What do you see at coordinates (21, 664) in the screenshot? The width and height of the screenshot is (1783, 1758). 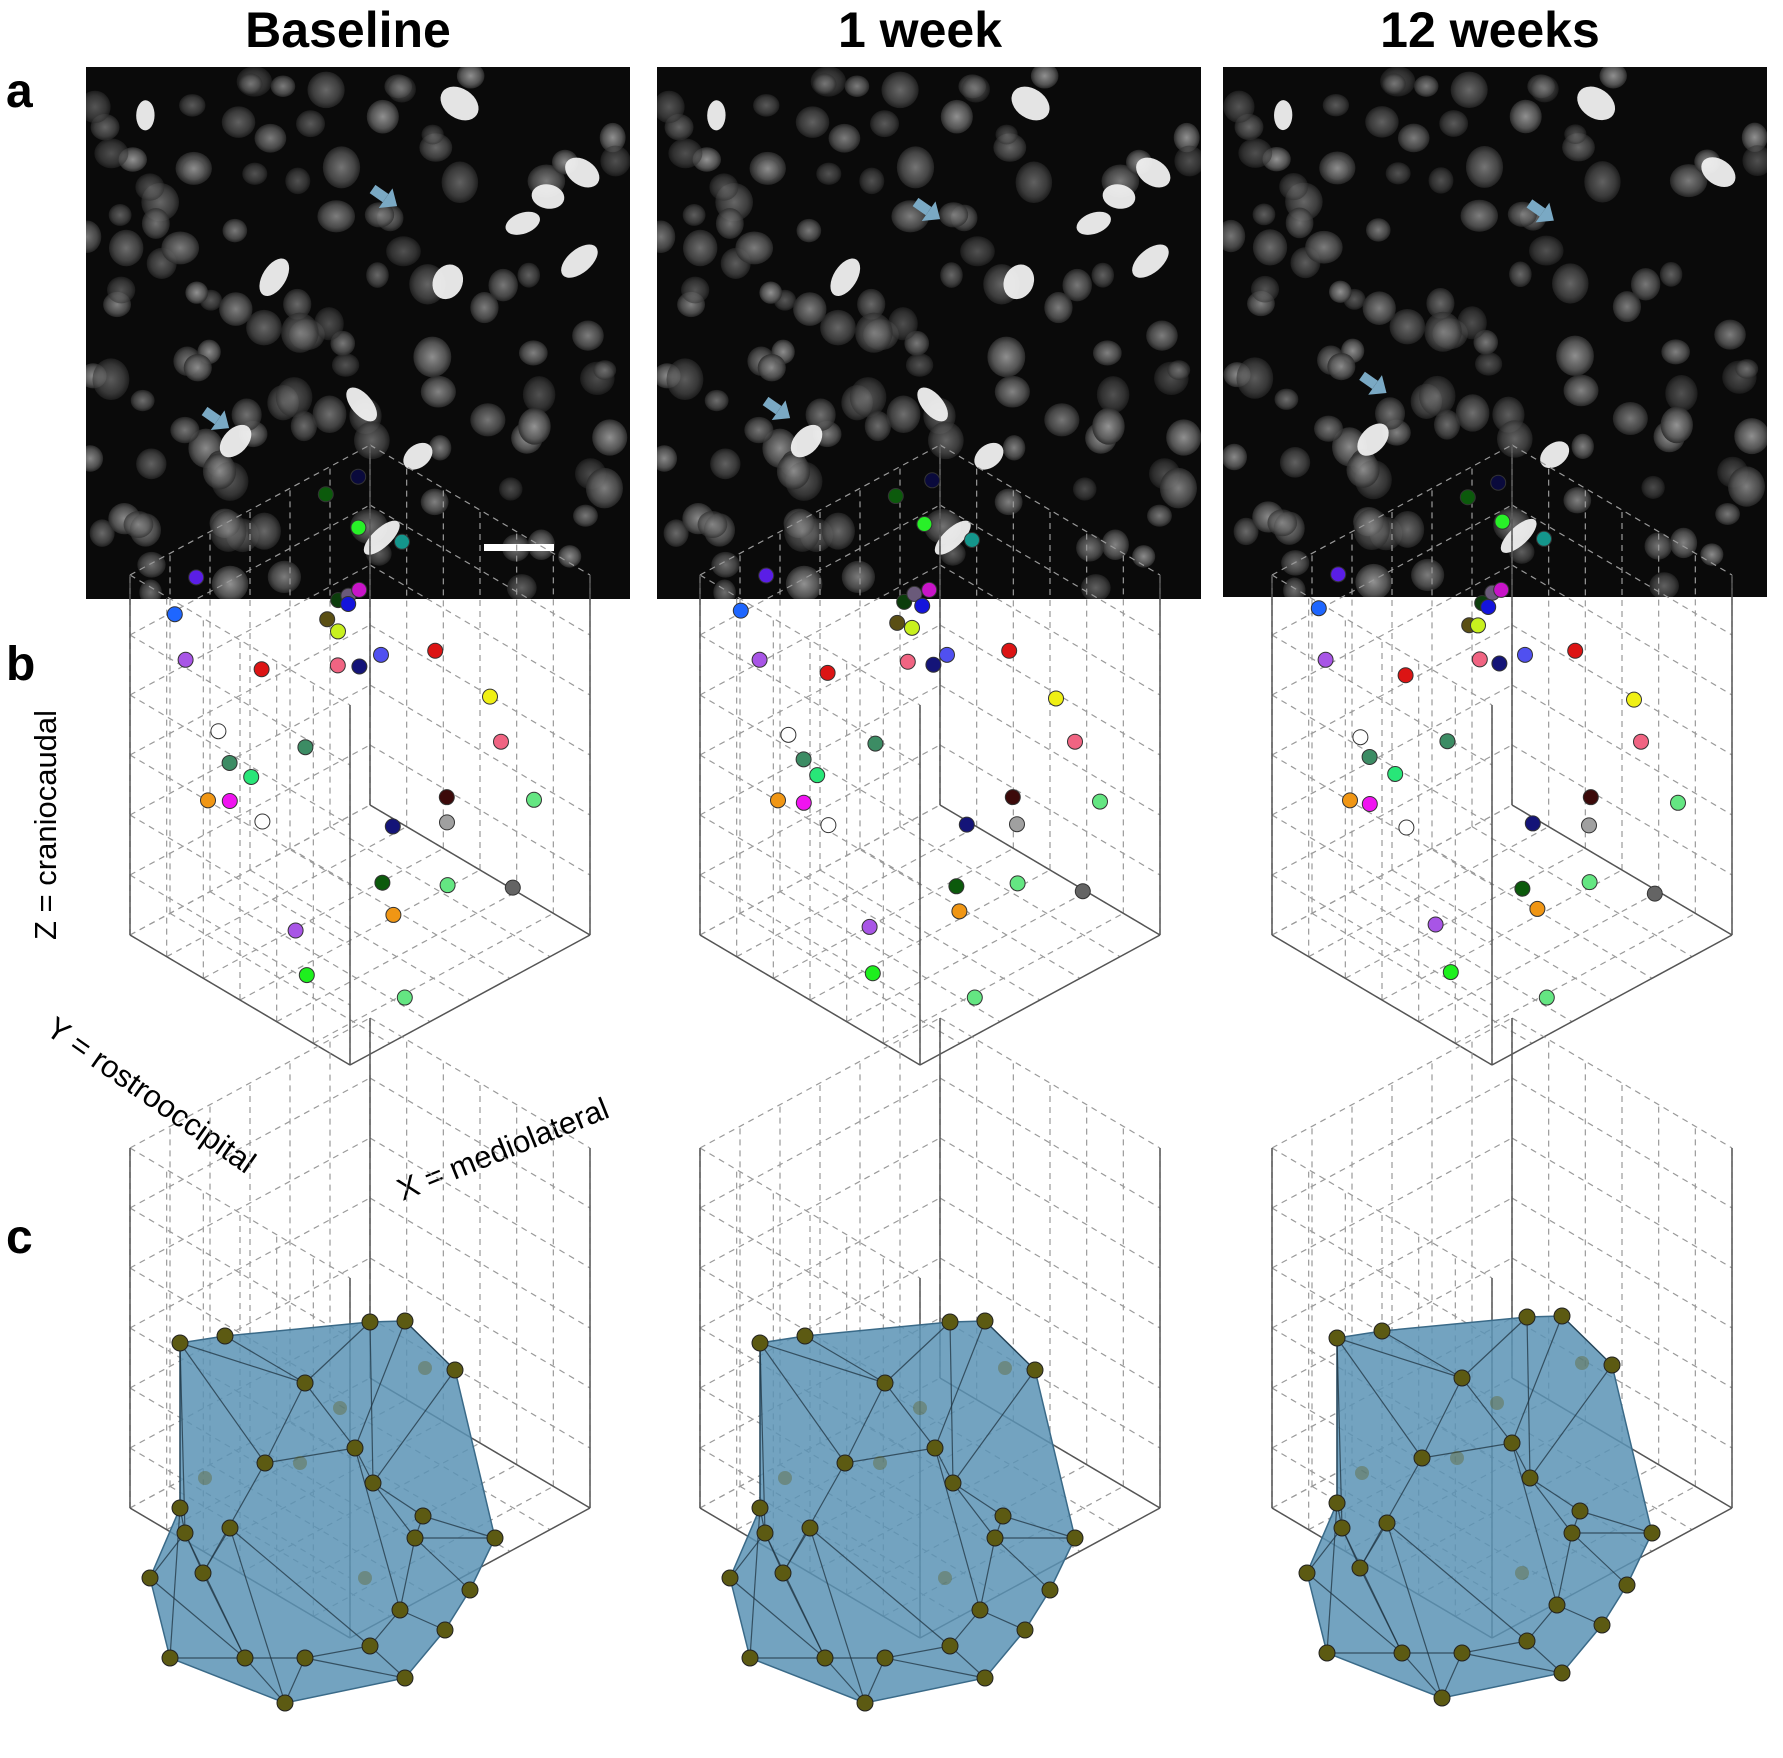 I see `panel-letter-b: b` at bounding box center [21, 664].